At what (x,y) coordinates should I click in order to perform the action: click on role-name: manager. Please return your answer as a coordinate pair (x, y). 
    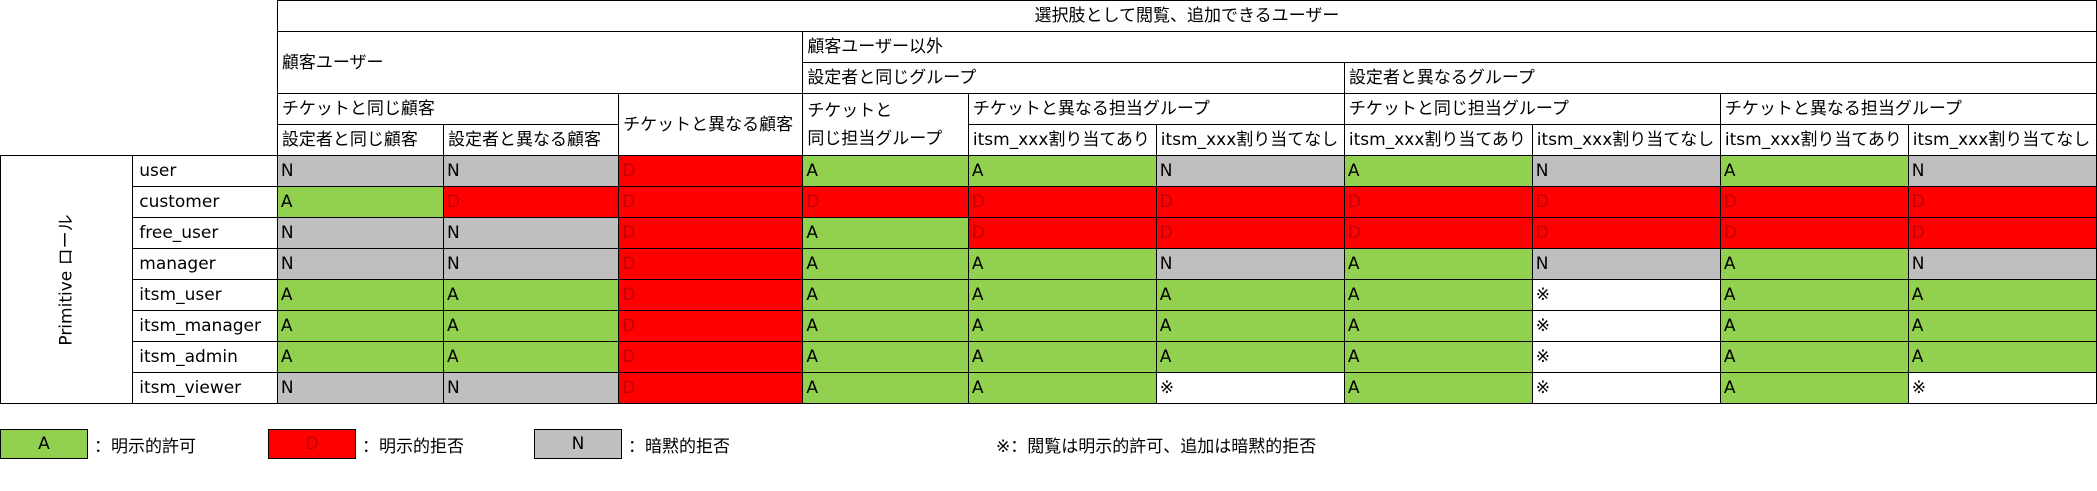
    Looking at the image, I should click on (205, 264).